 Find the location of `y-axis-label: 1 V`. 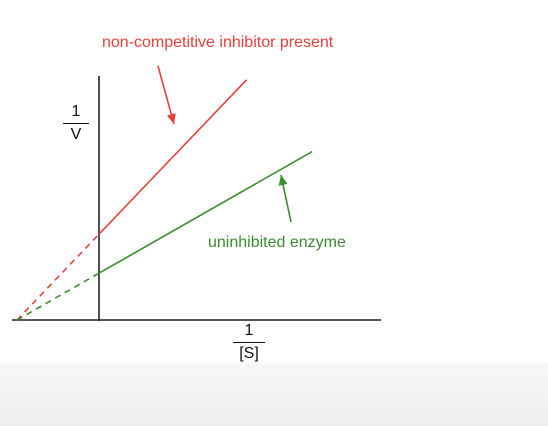

y-axis-label: 1 V is located at coordinates (76, 123).